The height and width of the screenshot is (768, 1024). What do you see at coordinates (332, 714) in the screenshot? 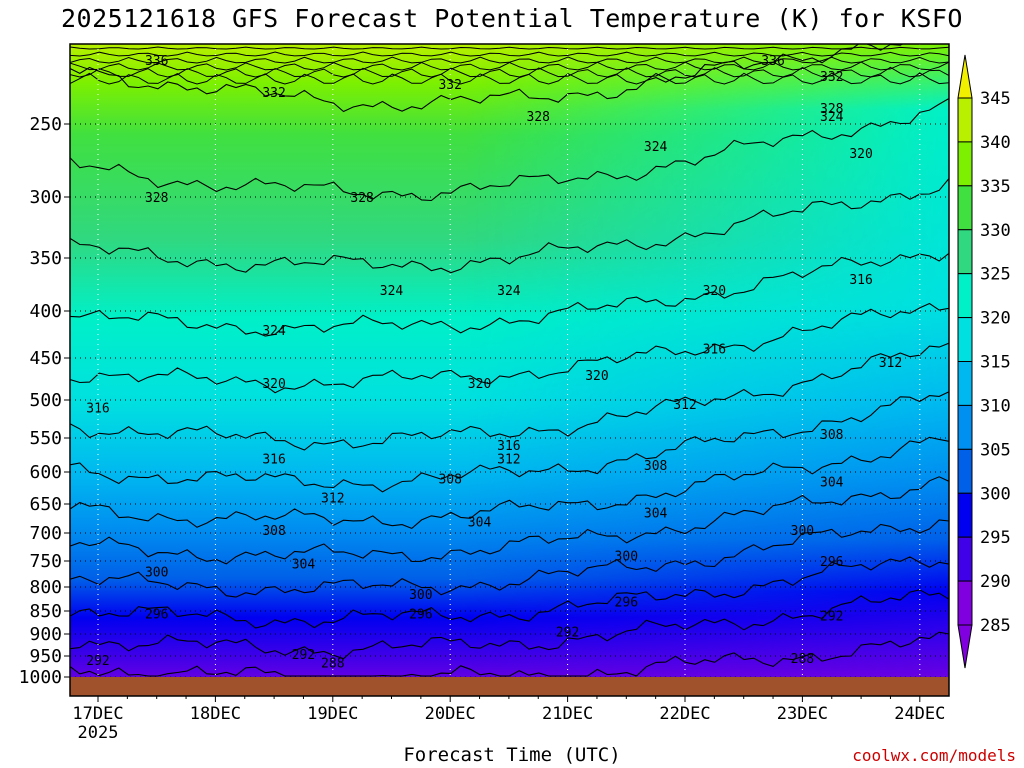
I see `x-tick-label: 19DEC` at bounding box center [332, 714].